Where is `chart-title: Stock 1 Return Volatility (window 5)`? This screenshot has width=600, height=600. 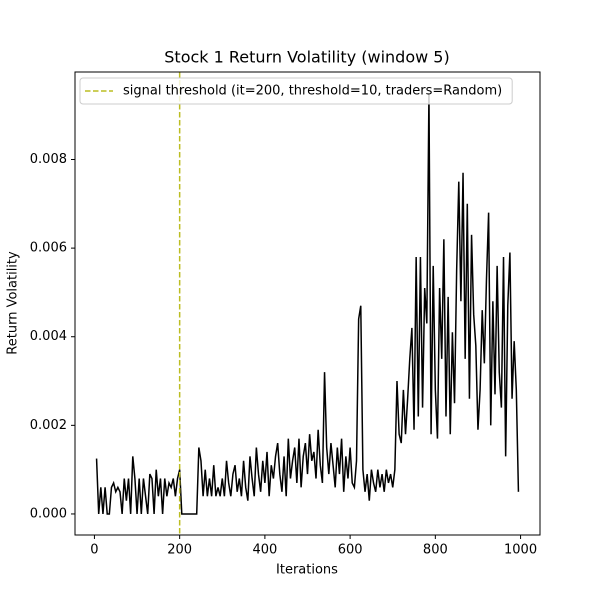 chart-title: Stock 1 Return Volatility (window 5) is located at coordinates (306, 57).